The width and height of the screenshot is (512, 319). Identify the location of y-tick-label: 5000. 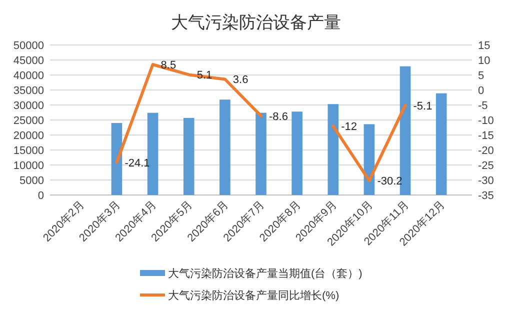
(32, 181).